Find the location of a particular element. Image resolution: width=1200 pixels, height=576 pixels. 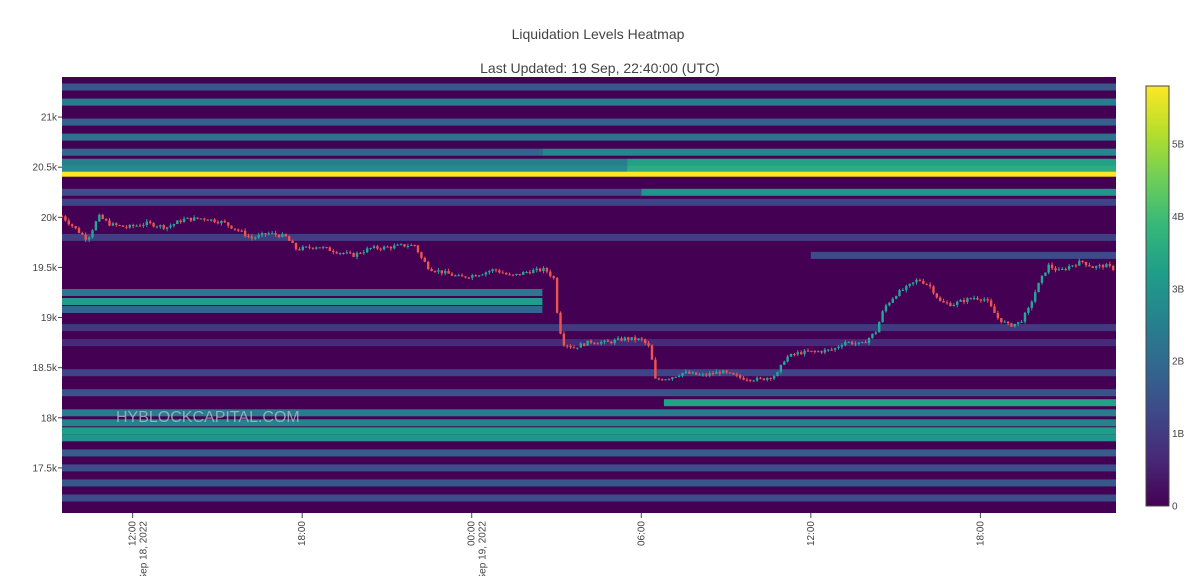

chart-title: Liquidation Levels Heatmap is located at coordinates (598, 34).